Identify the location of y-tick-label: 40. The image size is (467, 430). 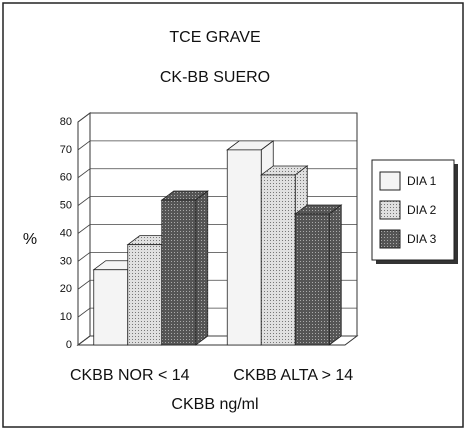
(66, 233).